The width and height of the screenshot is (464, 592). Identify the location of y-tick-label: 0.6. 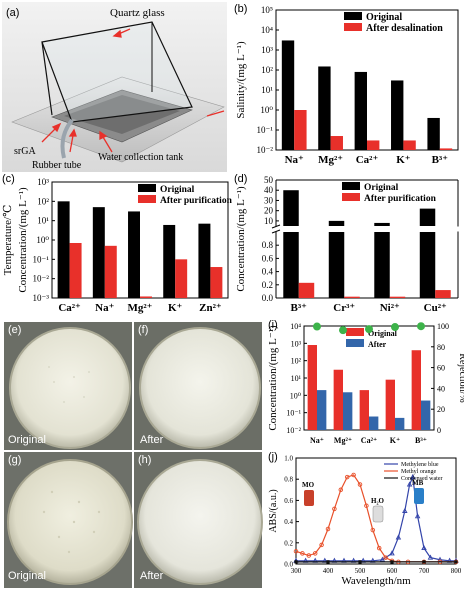
(288, 501).